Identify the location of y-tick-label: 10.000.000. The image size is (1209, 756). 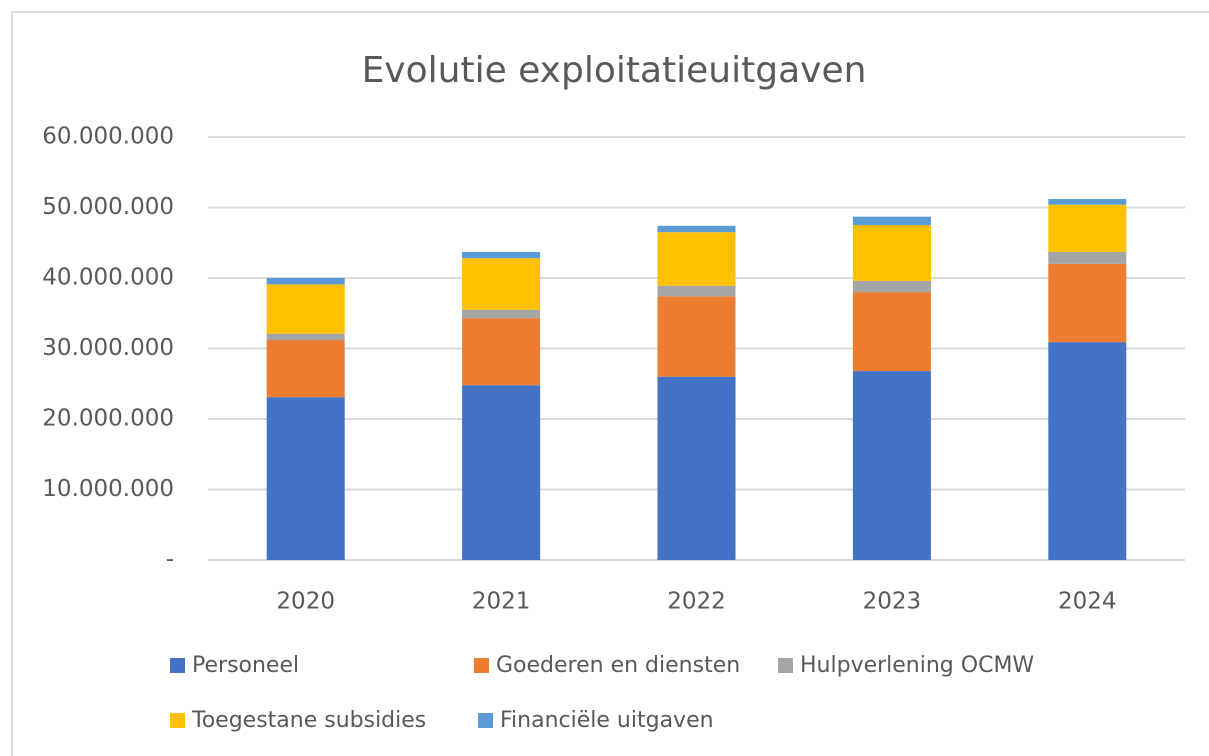
(108, 489).